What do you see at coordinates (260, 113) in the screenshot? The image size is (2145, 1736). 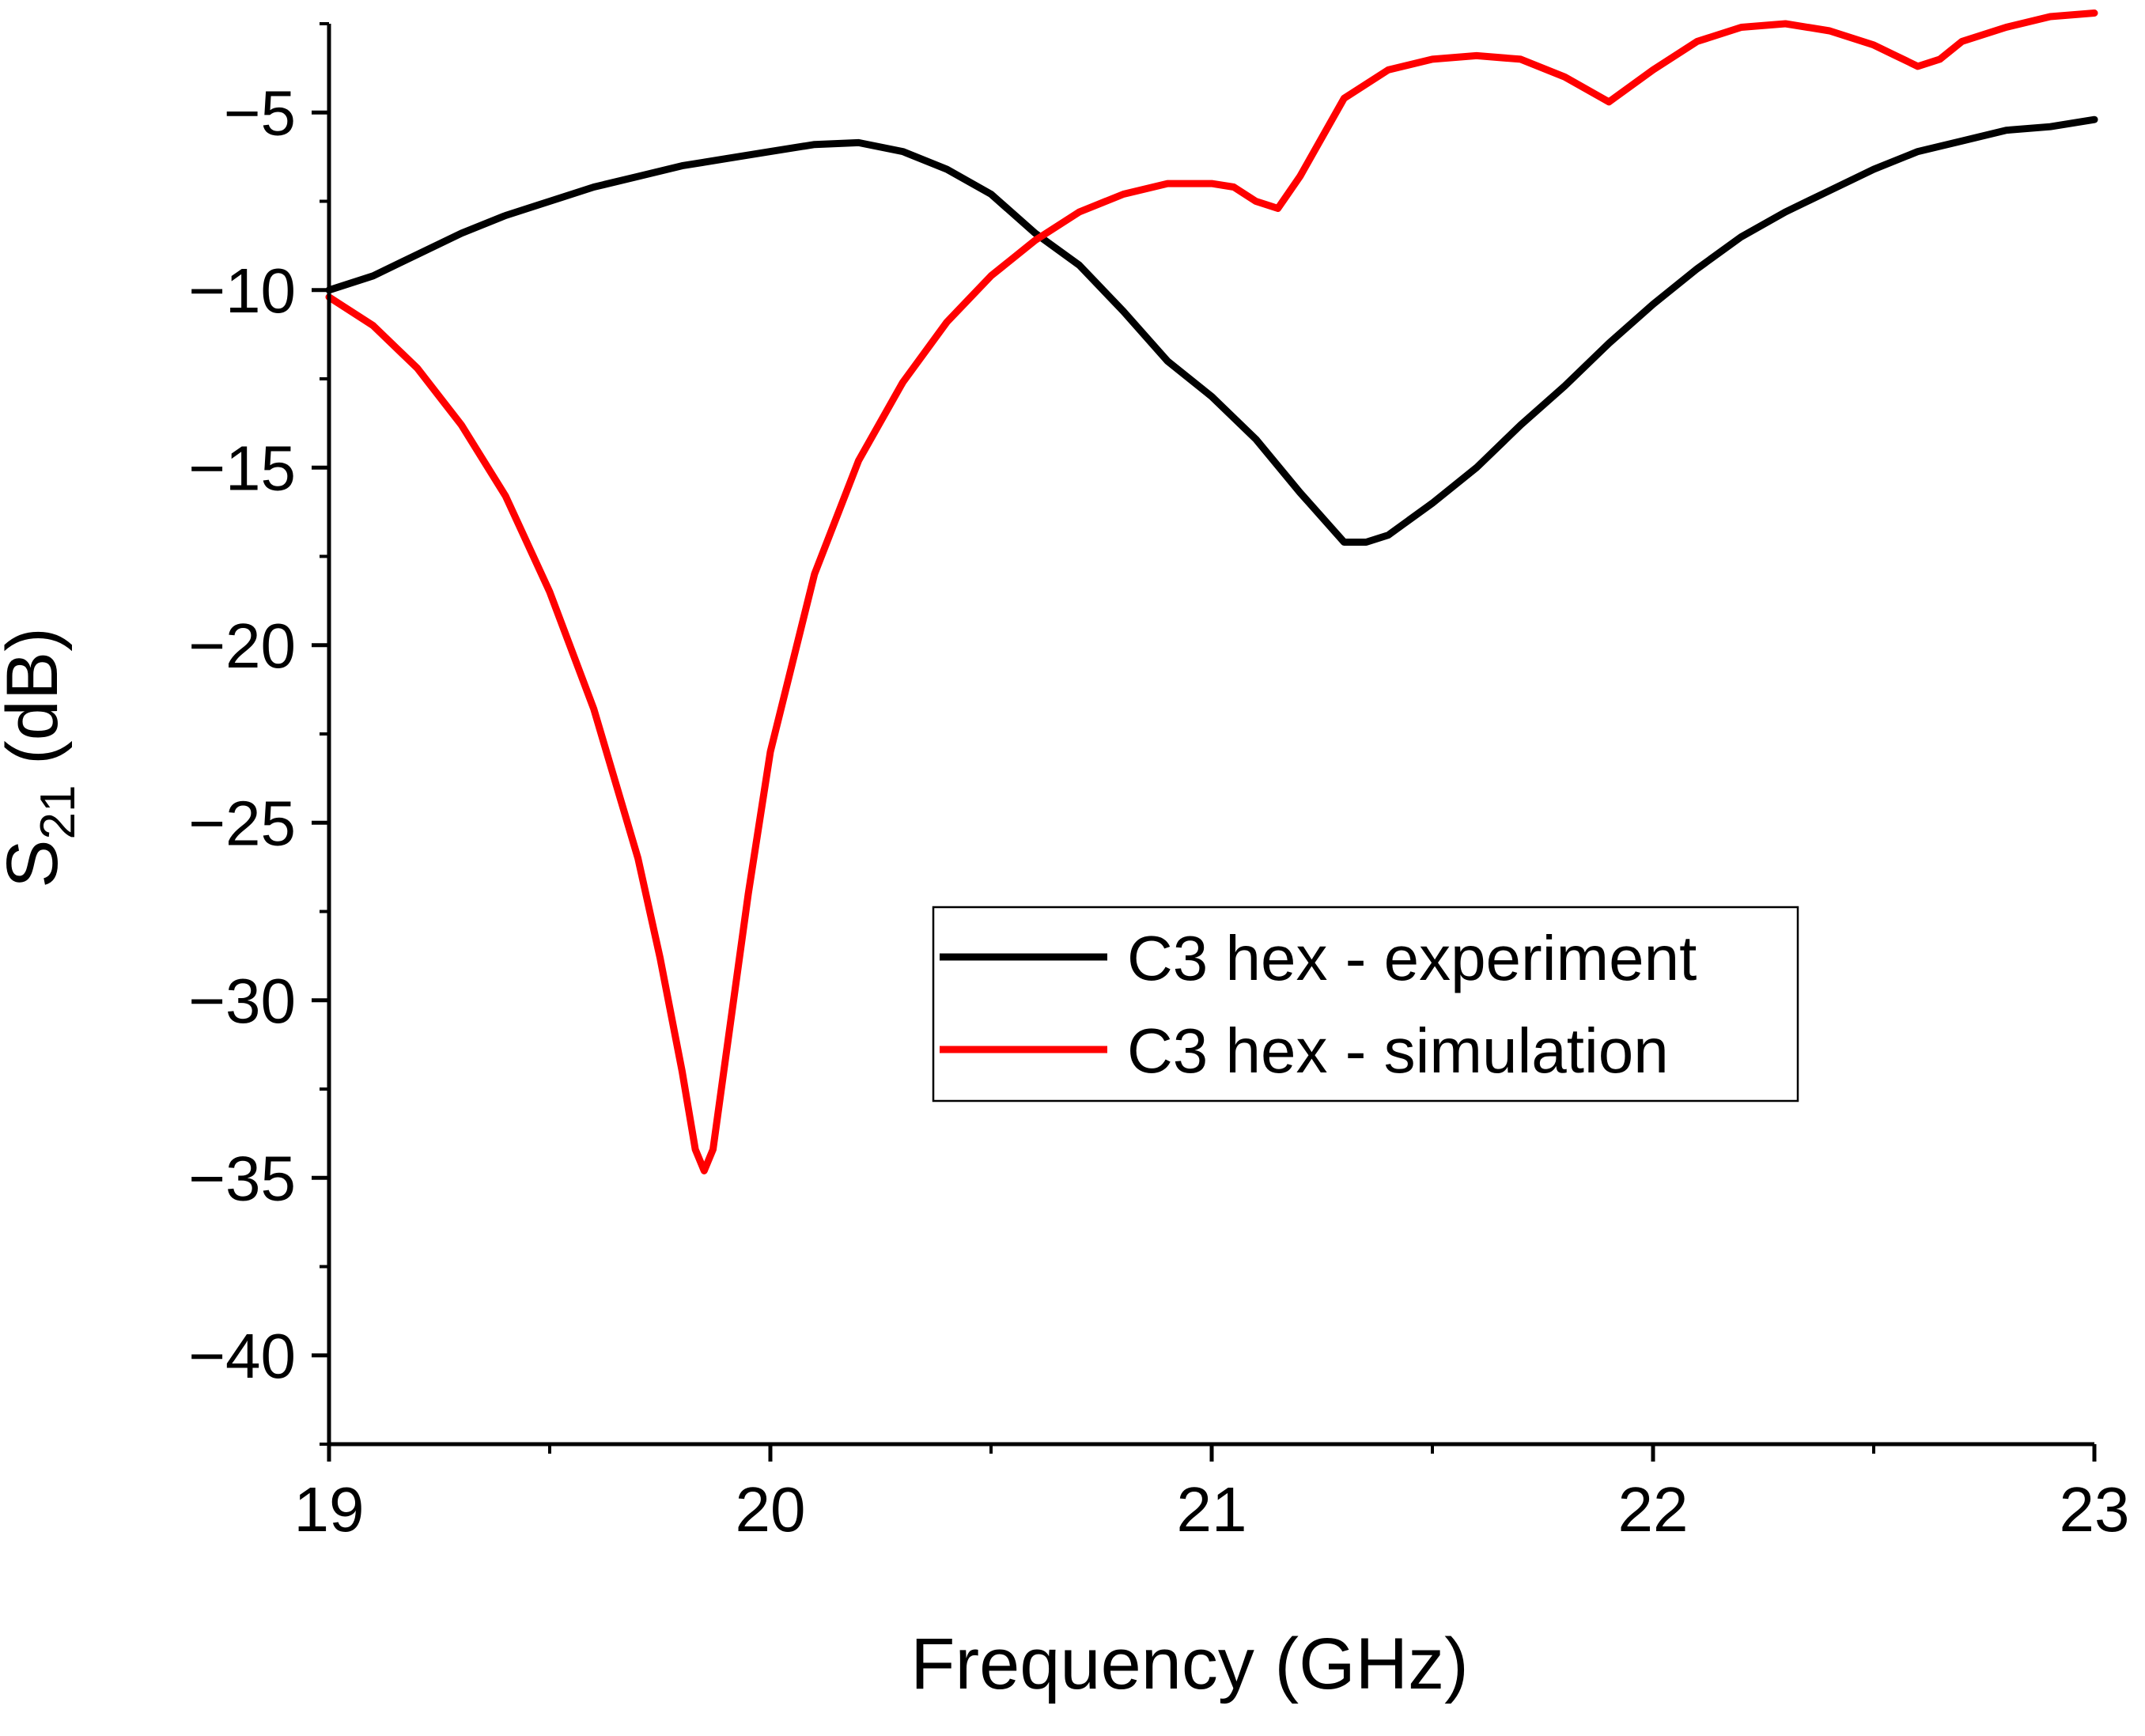 I see `y-tick-label: −5` at bounding box center [260, 113].